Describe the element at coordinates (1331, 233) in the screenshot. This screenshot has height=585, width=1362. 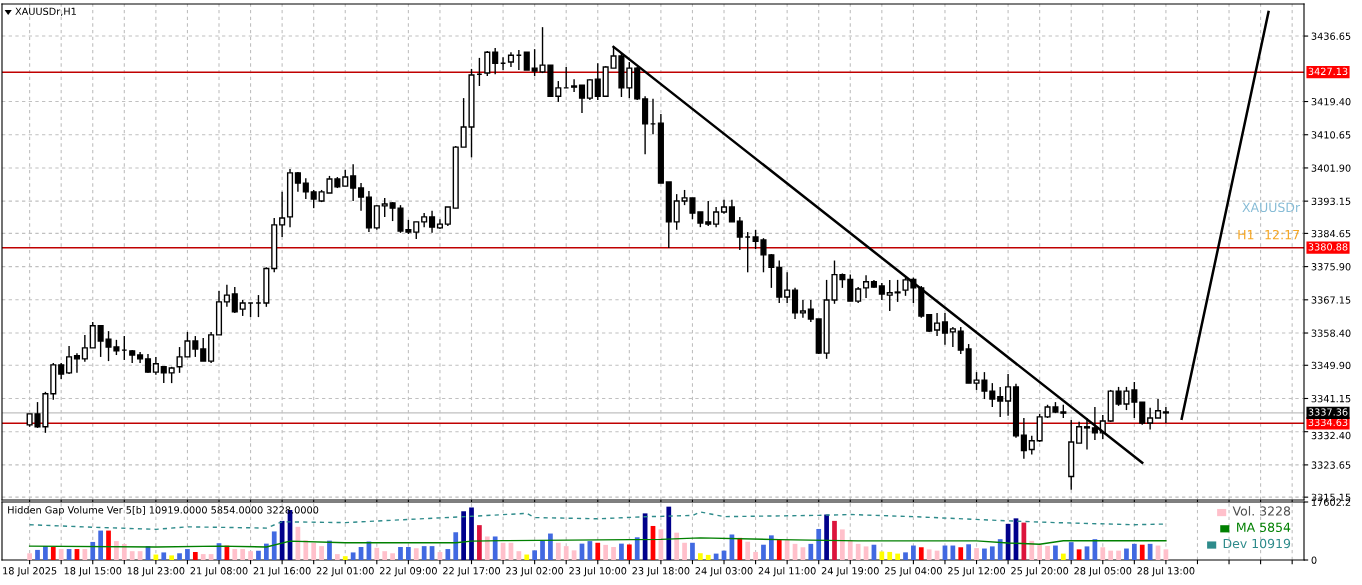
I see `y-tick-label: 3384.65` at that location.